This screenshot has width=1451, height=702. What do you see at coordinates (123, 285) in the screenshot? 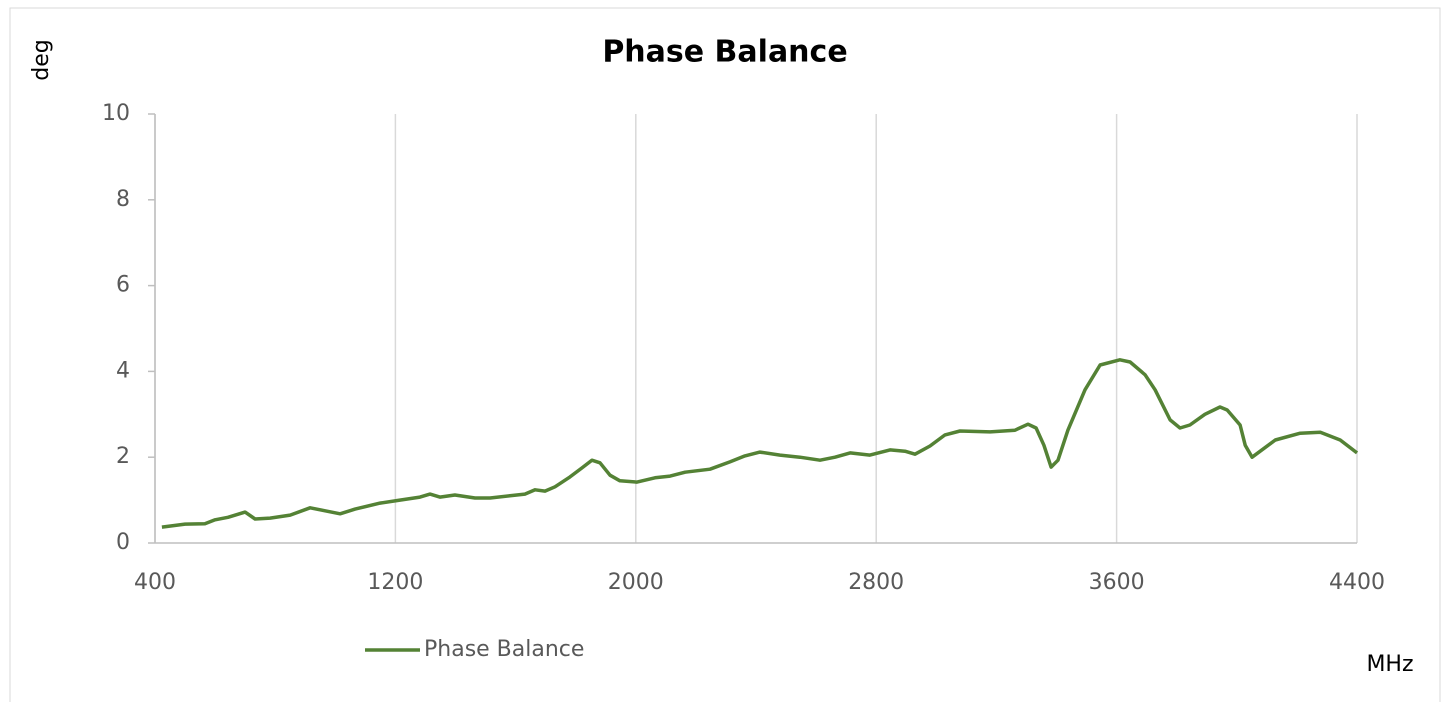
I see `y-tick-label: 6` at bounding box center [123, 285].